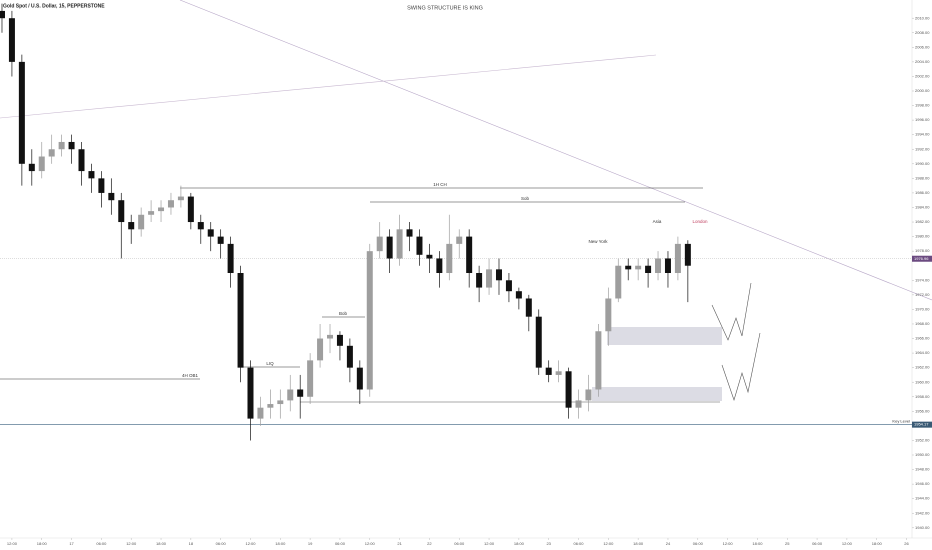 The height and width of the screenshot is (550, 932). I want to click on y-tick-label: 2002.00, so click(922, 76).